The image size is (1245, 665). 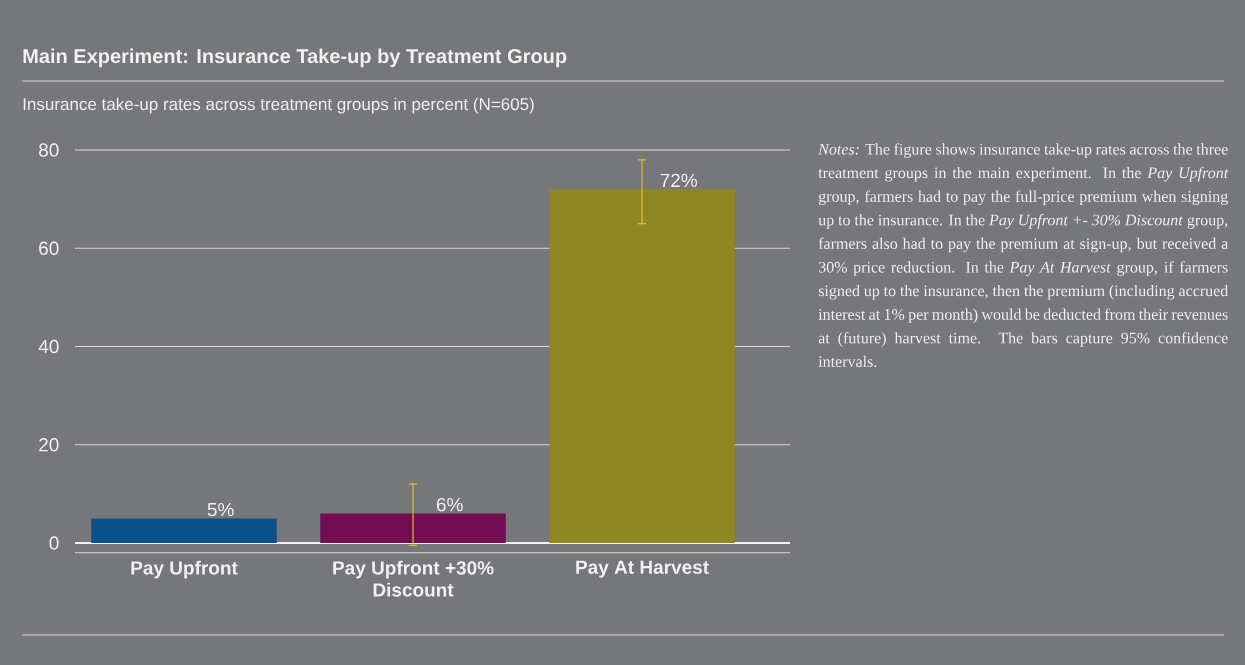 I want to click on y-tick-label: 40, so click(x=48, y=346).